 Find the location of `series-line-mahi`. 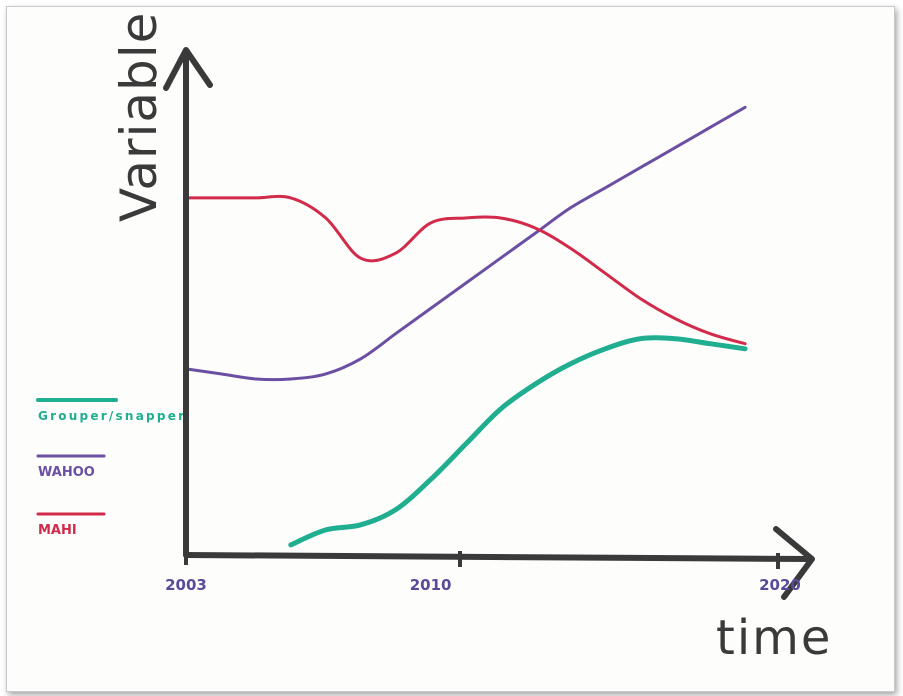

series-line-mahi is located at coordinates (465, 270).